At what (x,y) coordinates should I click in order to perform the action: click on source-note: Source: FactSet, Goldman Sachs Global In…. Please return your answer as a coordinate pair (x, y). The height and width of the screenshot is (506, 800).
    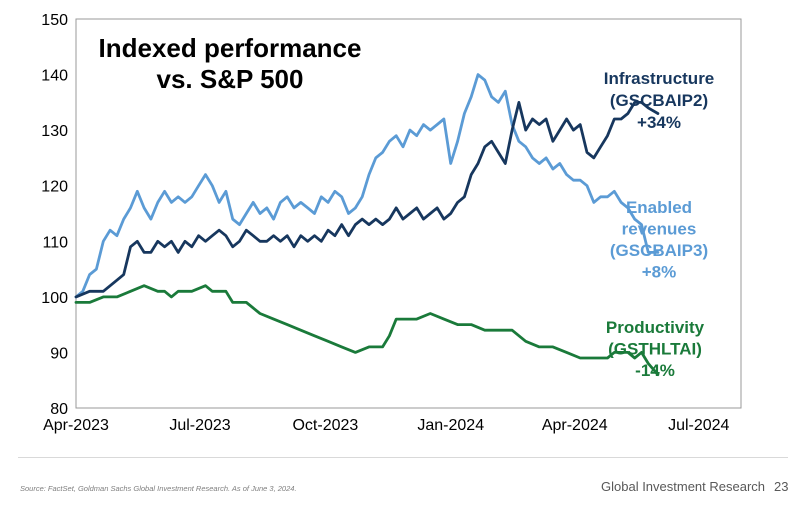
    Looking at the image, I should click on (158, 488).